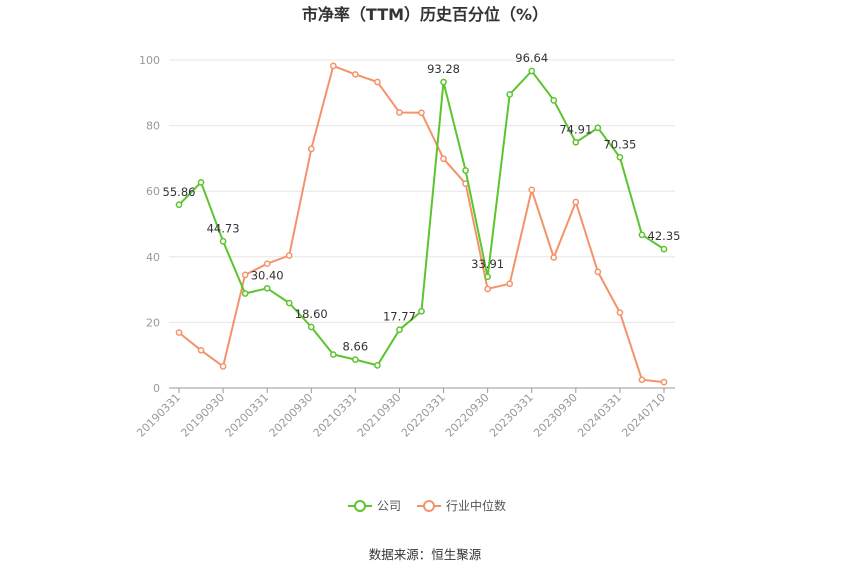 The image size is (850, 575). What do you see at coordinates (153, 257) in the screenshot?
I see `y-tick-label: 40` at bounding box center [153, 257].